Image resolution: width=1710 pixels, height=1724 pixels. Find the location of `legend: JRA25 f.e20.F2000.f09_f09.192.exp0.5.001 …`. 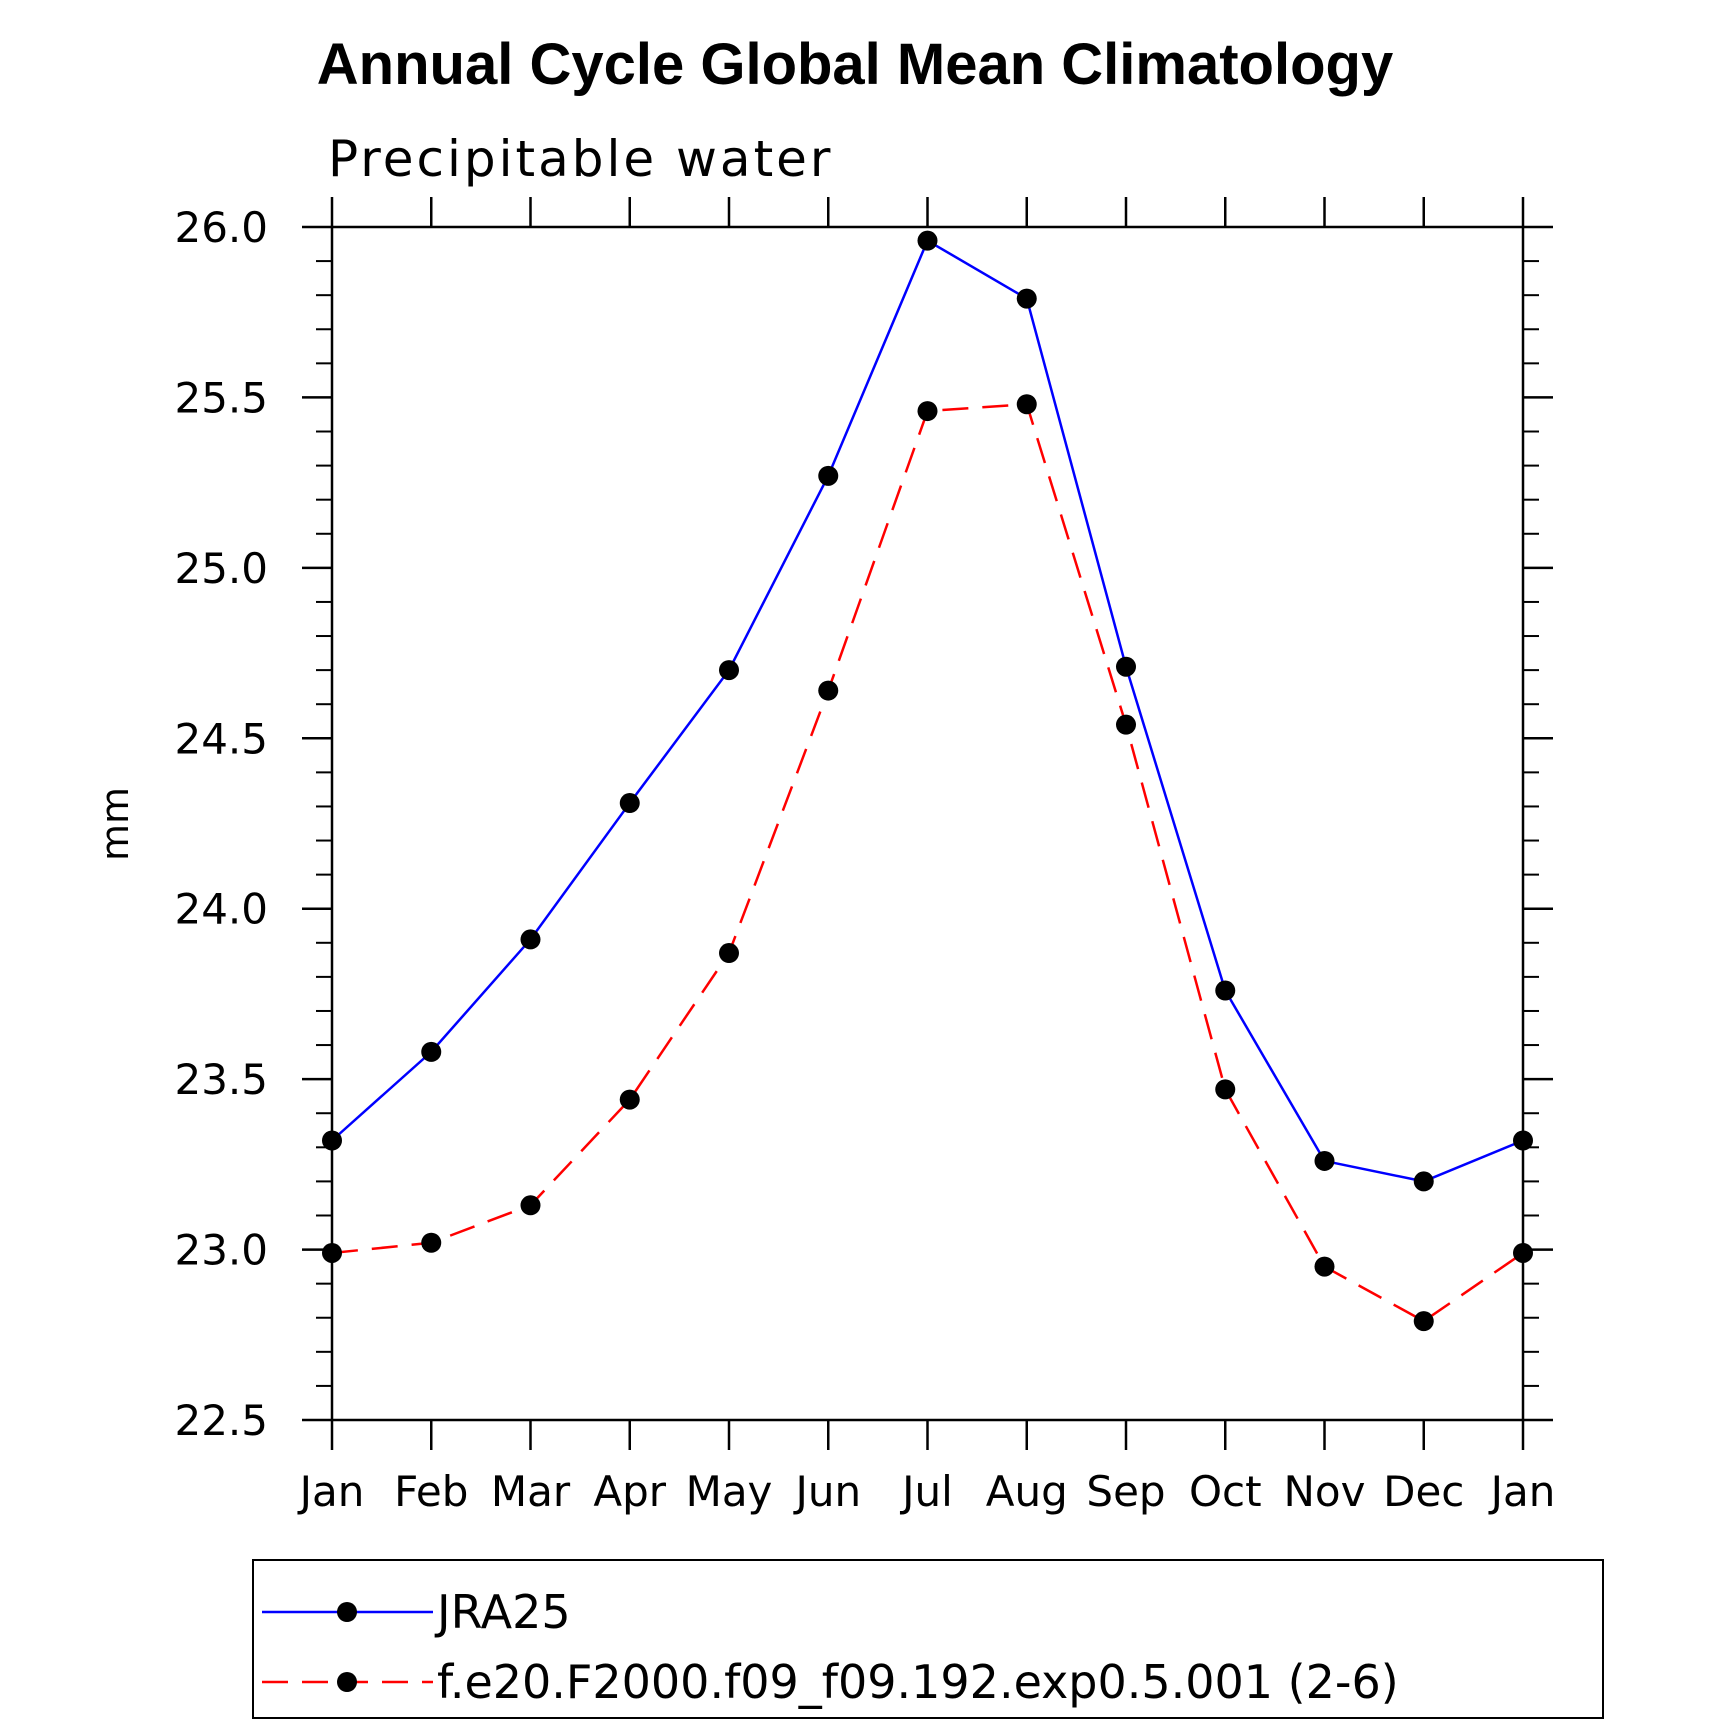

legend: JRA25 f.e20.F2000.f09_f09.192.exp0.5.001 … is located at coordinates (928, 1639).